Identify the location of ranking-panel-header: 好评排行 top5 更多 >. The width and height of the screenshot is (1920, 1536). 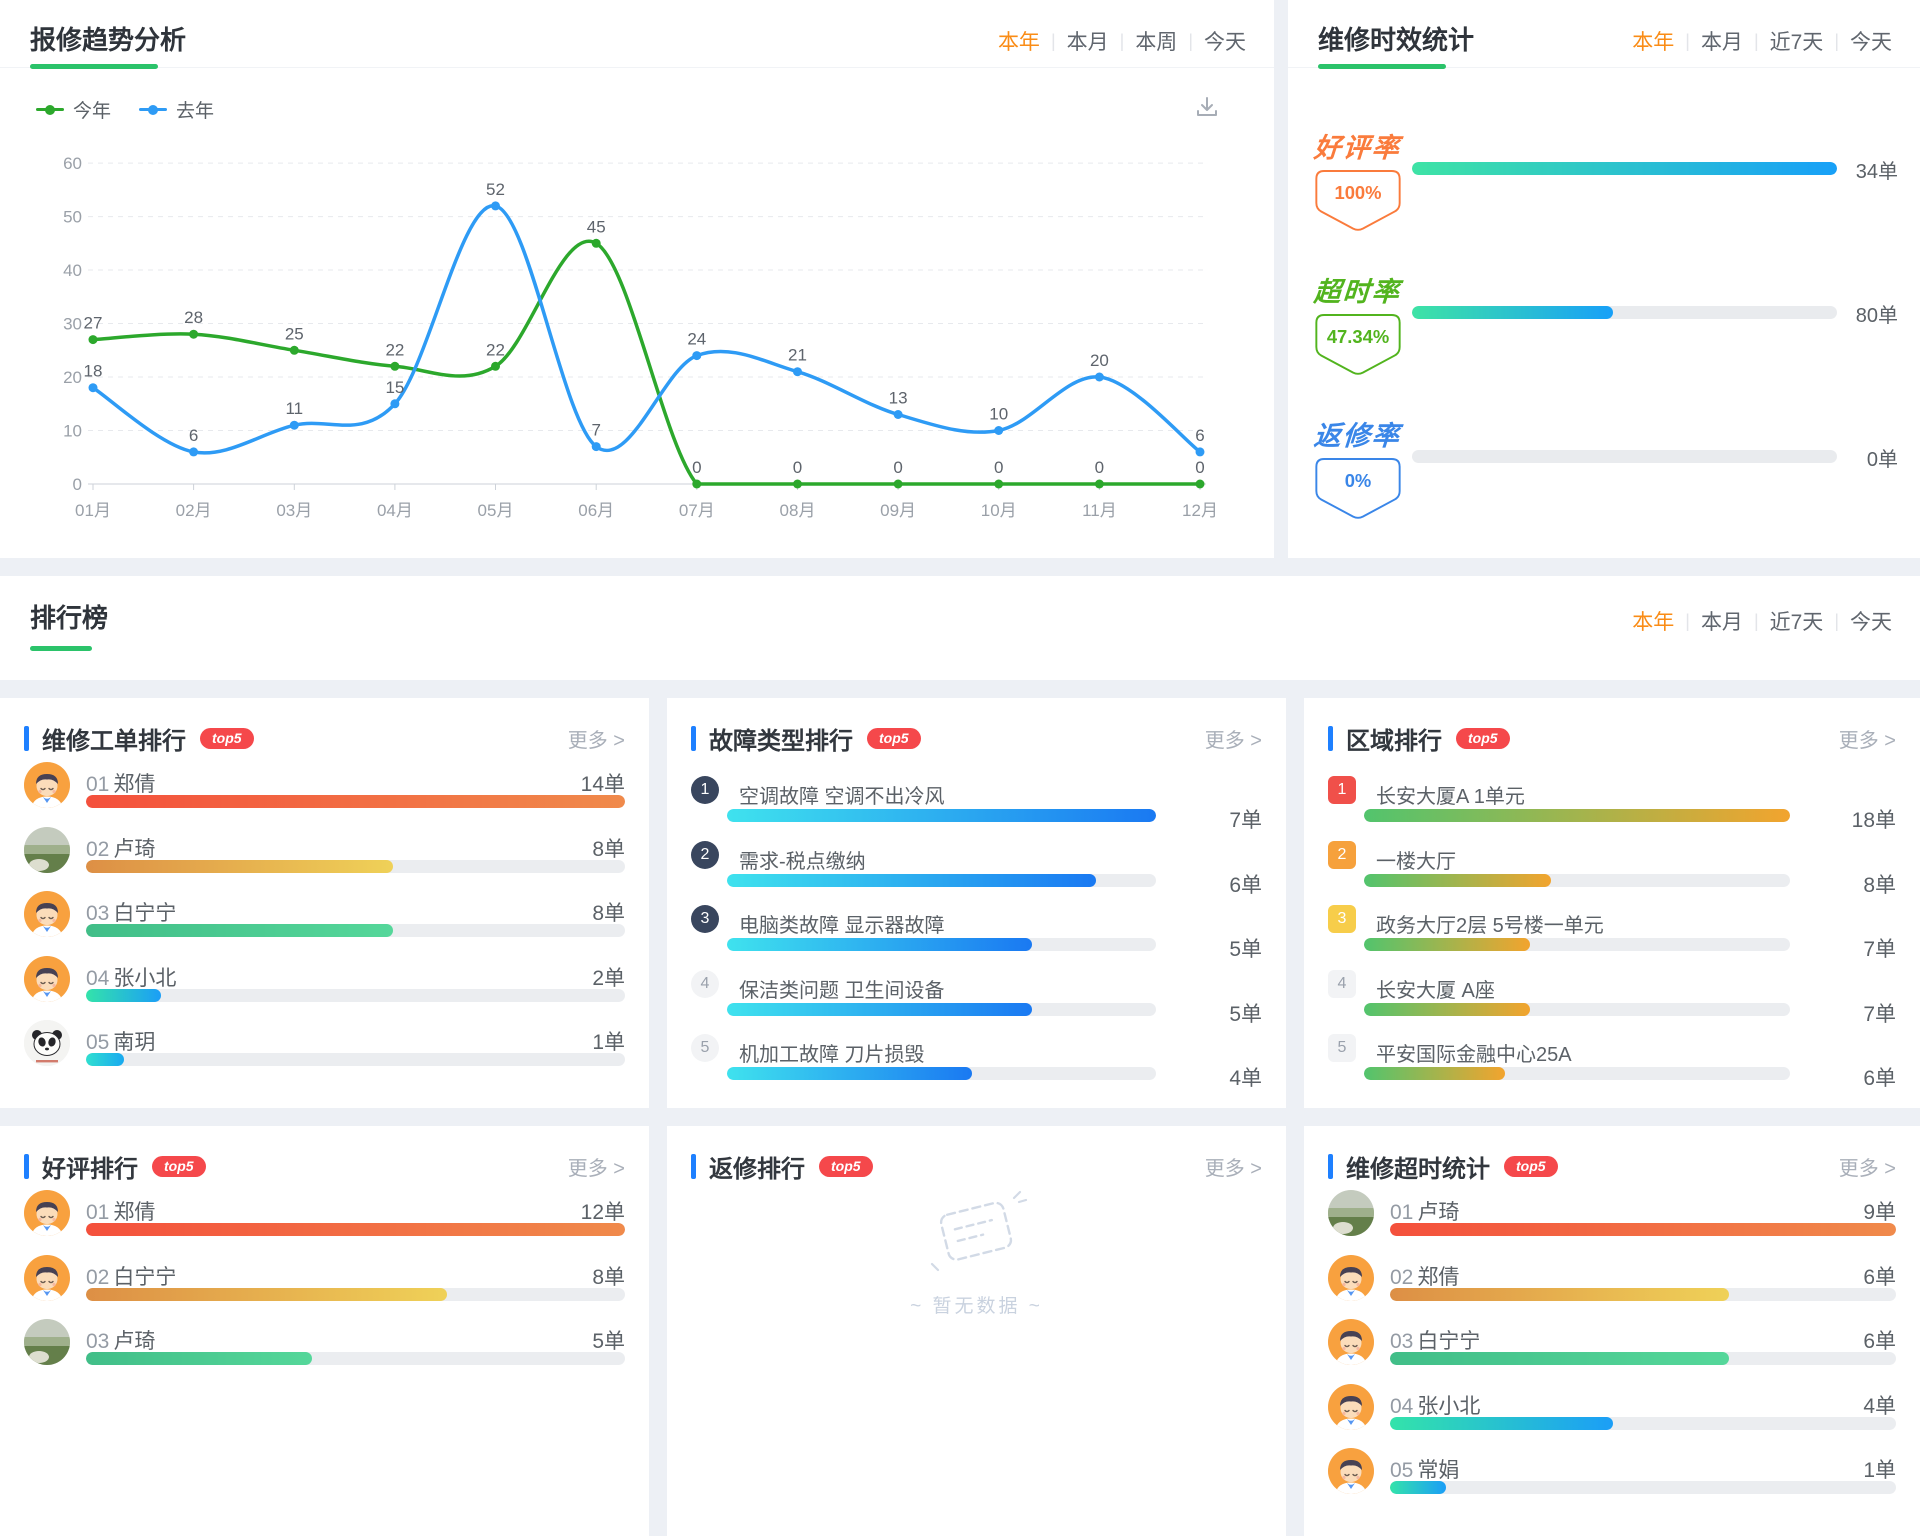
(324, 1154).